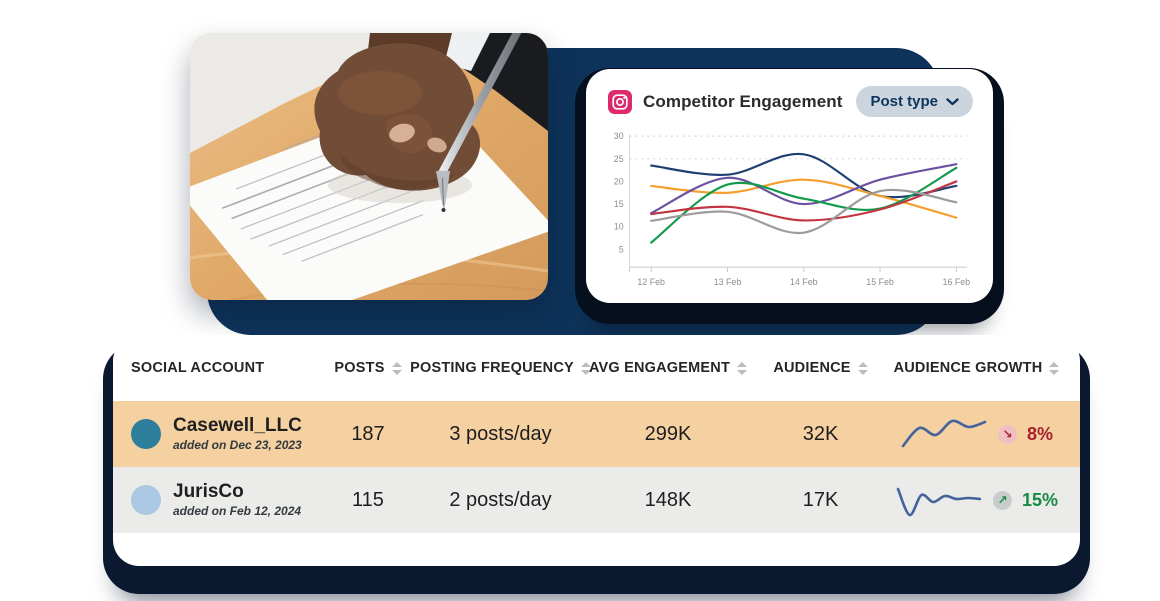 The image size is (1160, 601). I want to click on svg-text: 15 Feb, so click(880, 282).